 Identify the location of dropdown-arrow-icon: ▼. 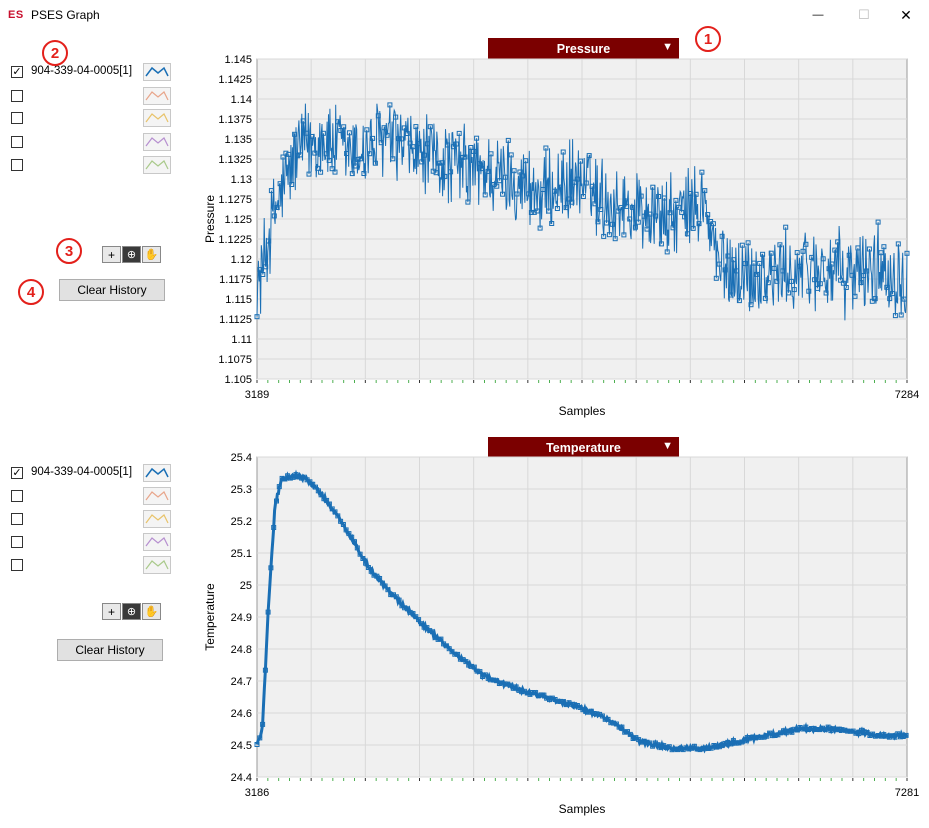
(667, 446).